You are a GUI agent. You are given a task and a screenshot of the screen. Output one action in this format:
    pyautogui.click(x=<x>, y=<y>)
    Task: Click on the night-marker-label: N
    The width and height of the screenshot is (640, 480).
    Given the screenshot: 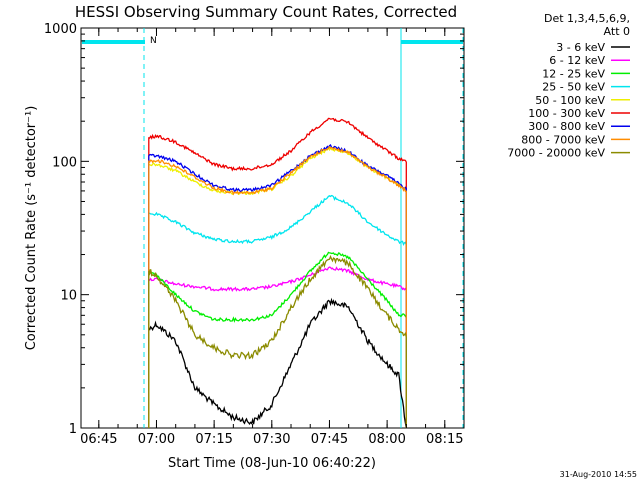 What is the action you would take?
    pyautogui.click(x=153, y=41)
    